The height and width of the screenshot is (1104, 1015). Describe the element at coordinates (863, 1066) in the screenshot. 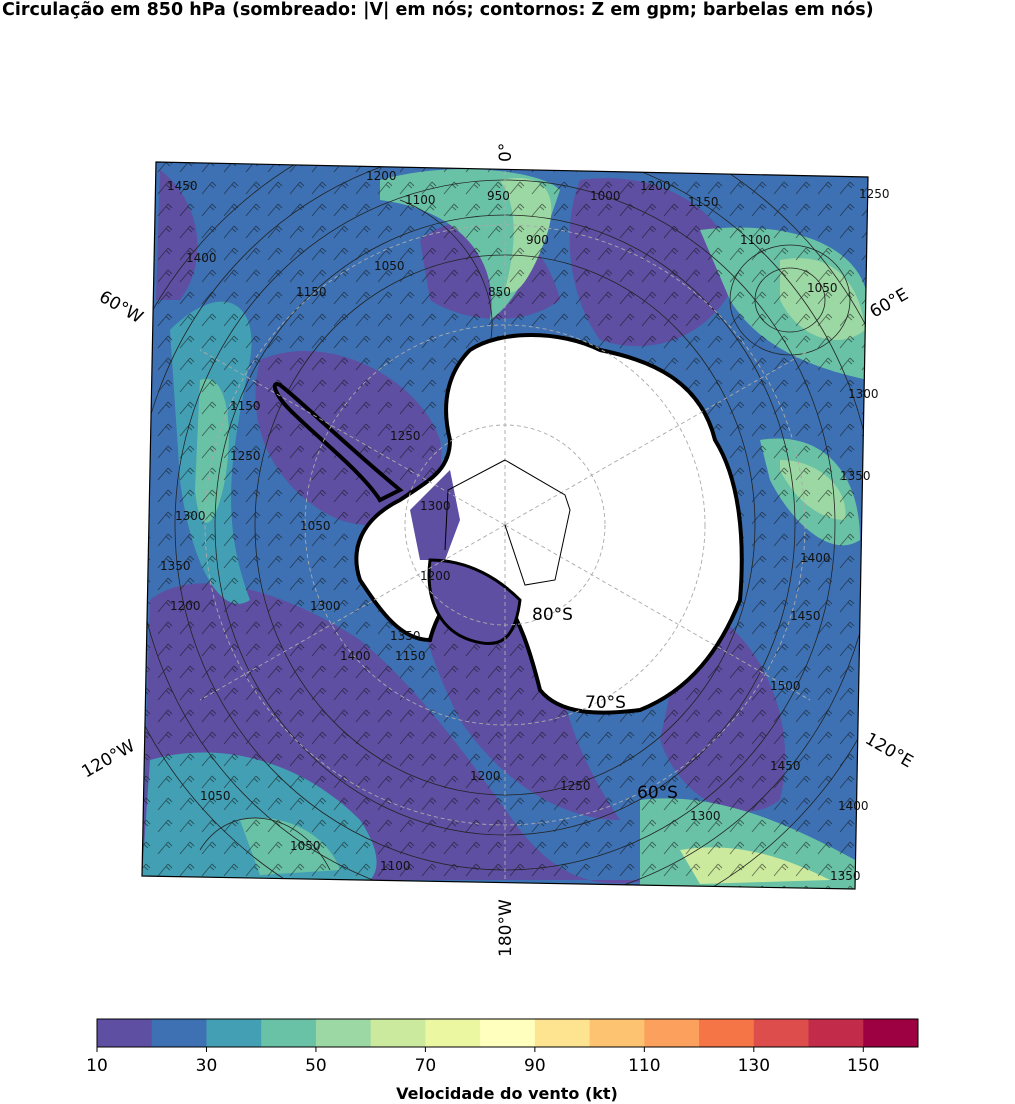

I see `colorbar-tick-label: 150` at that location.